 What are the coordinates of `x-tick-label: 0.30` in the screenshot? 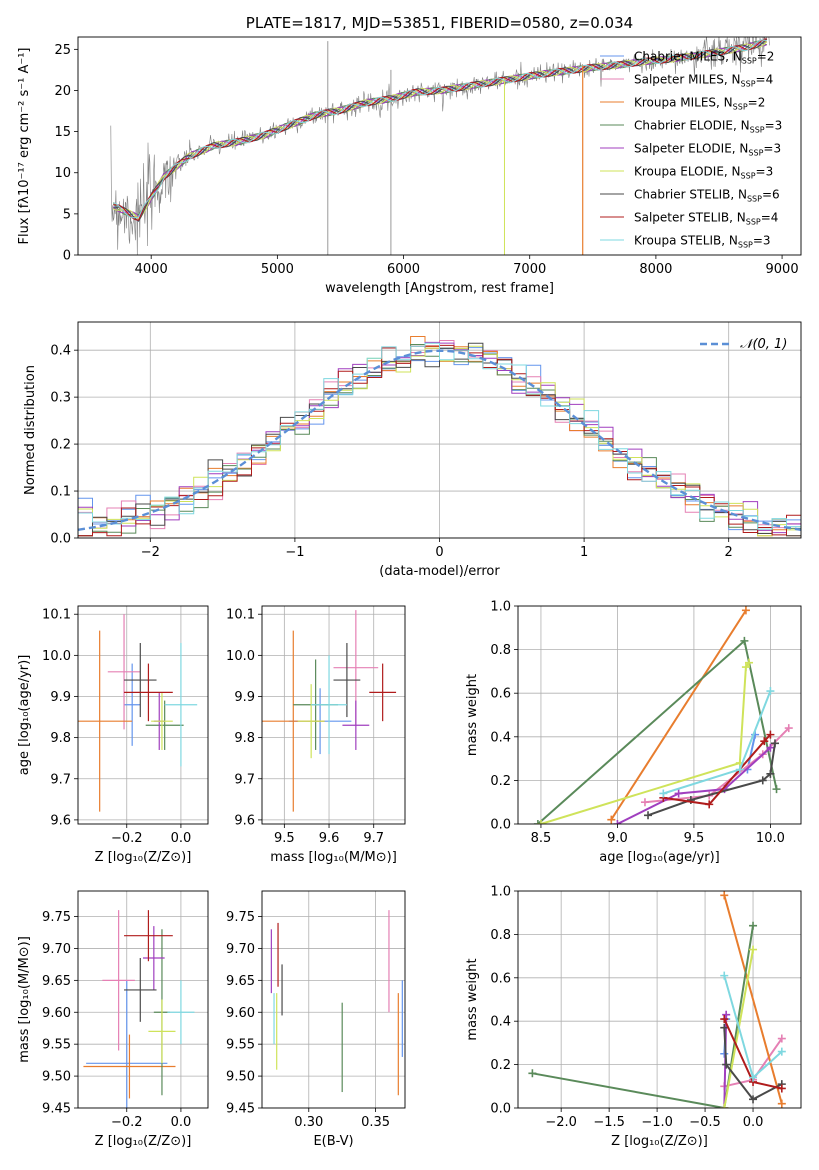 It's located at (308, 1122).